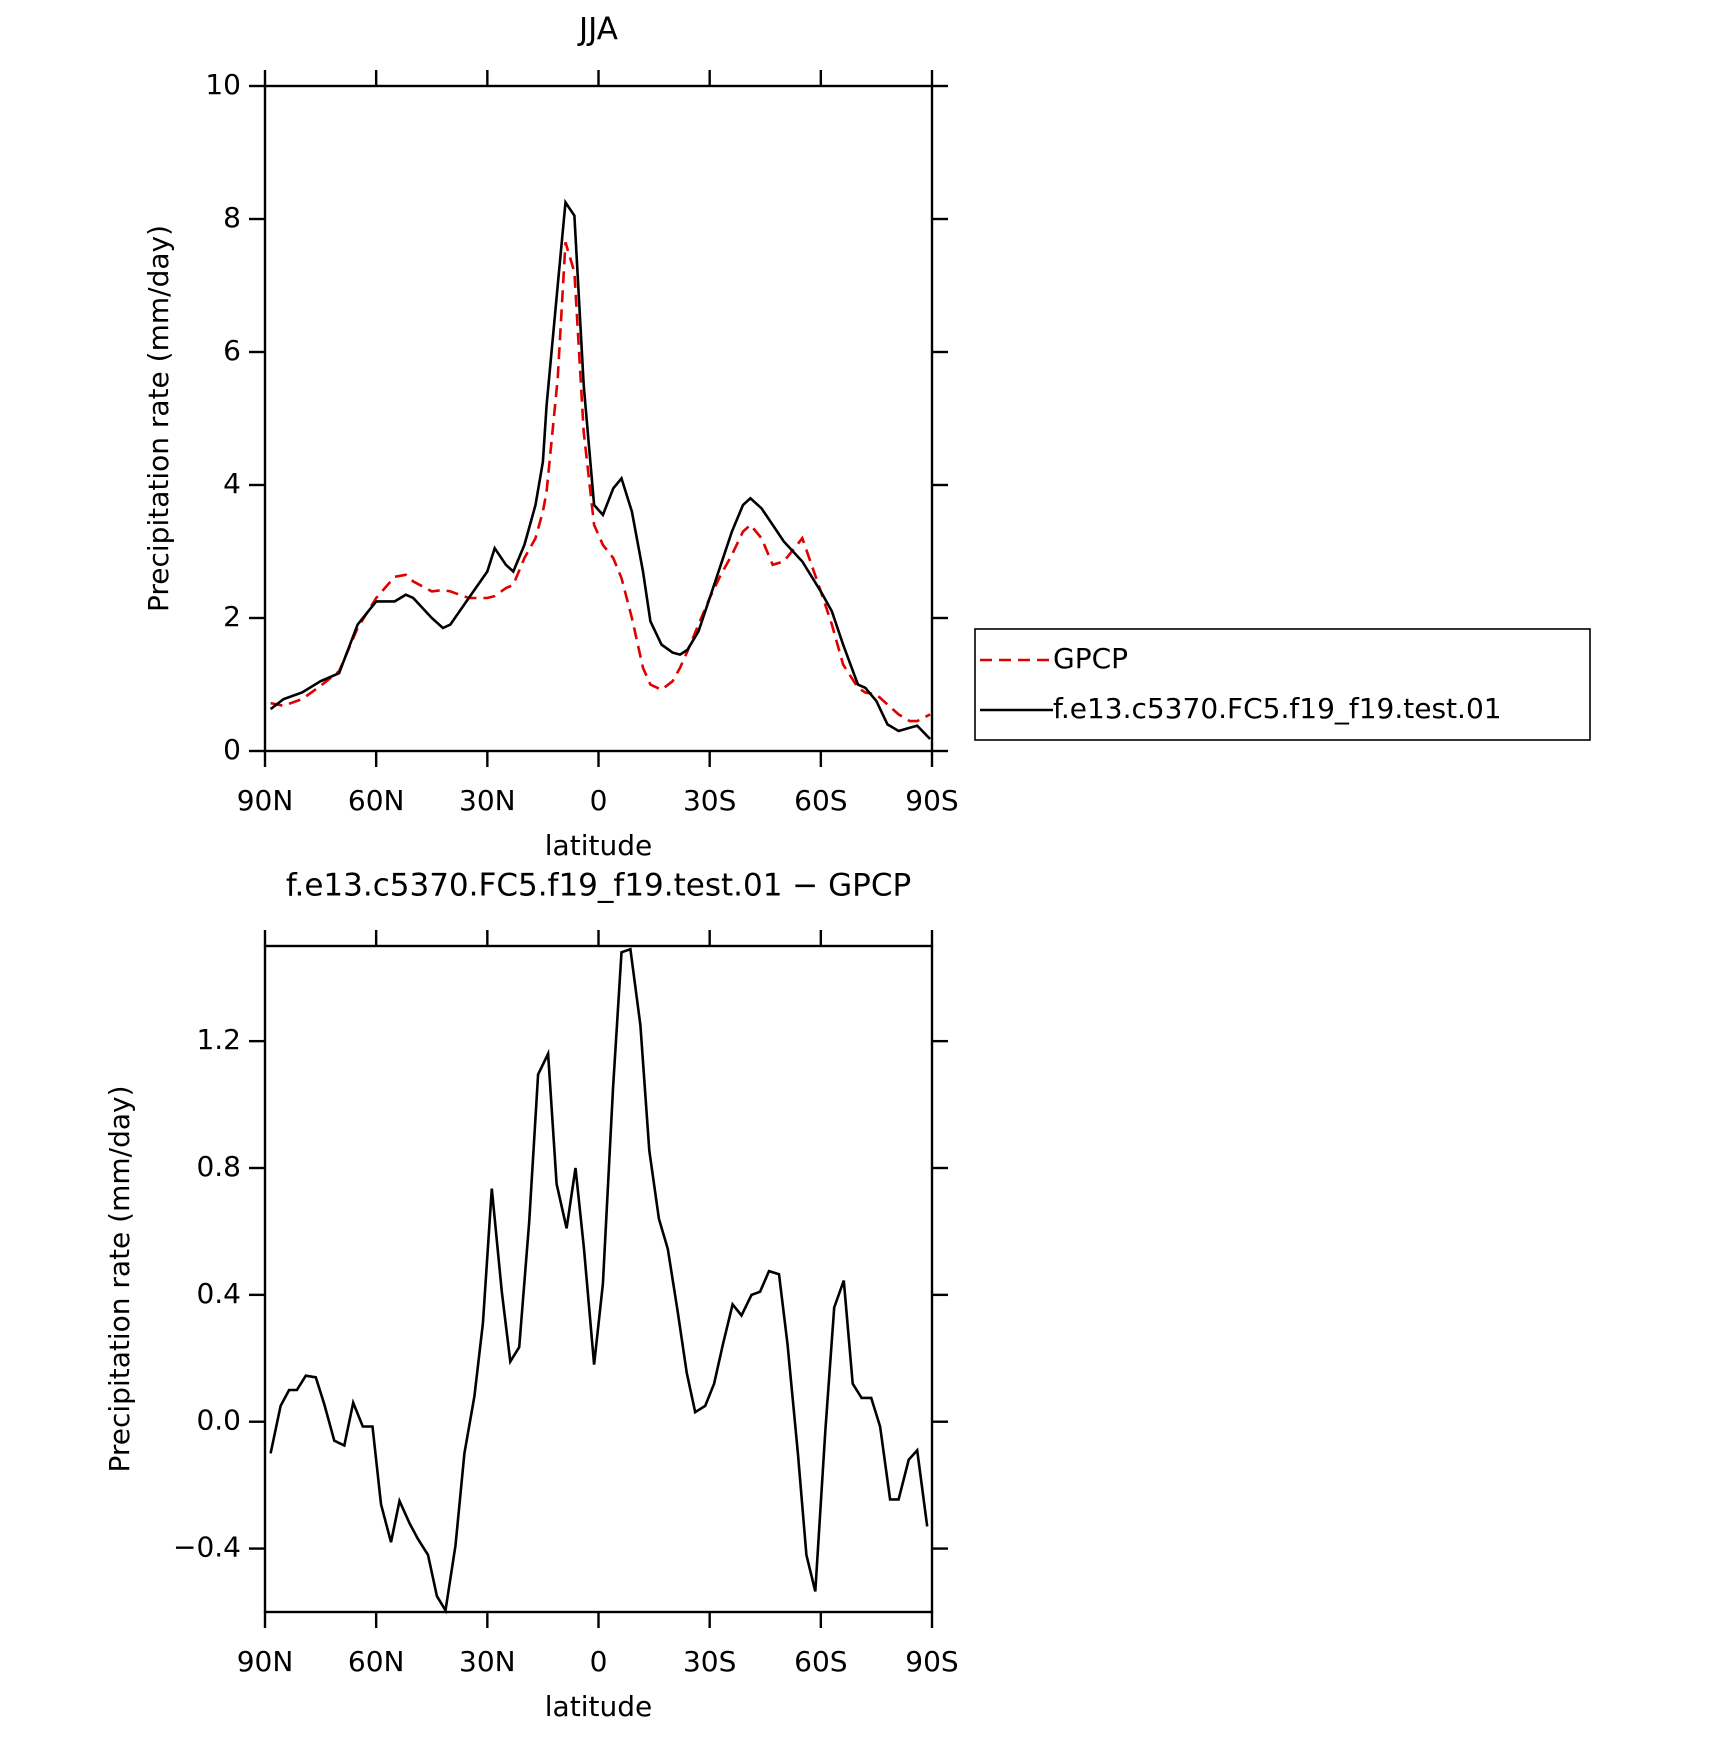 This screenshot has height=1740, width=1710. I want to click on legend-label: f.e13.c5370.FC5.f19_f19.test.01, so click(1277, 708).